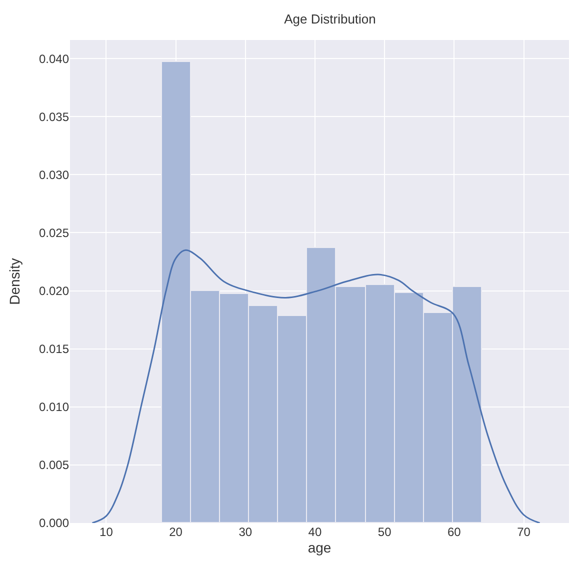  Describe the element at coordinates (54, 175) in the screenshot. I see `y-tick-label: 0.030` at that location.